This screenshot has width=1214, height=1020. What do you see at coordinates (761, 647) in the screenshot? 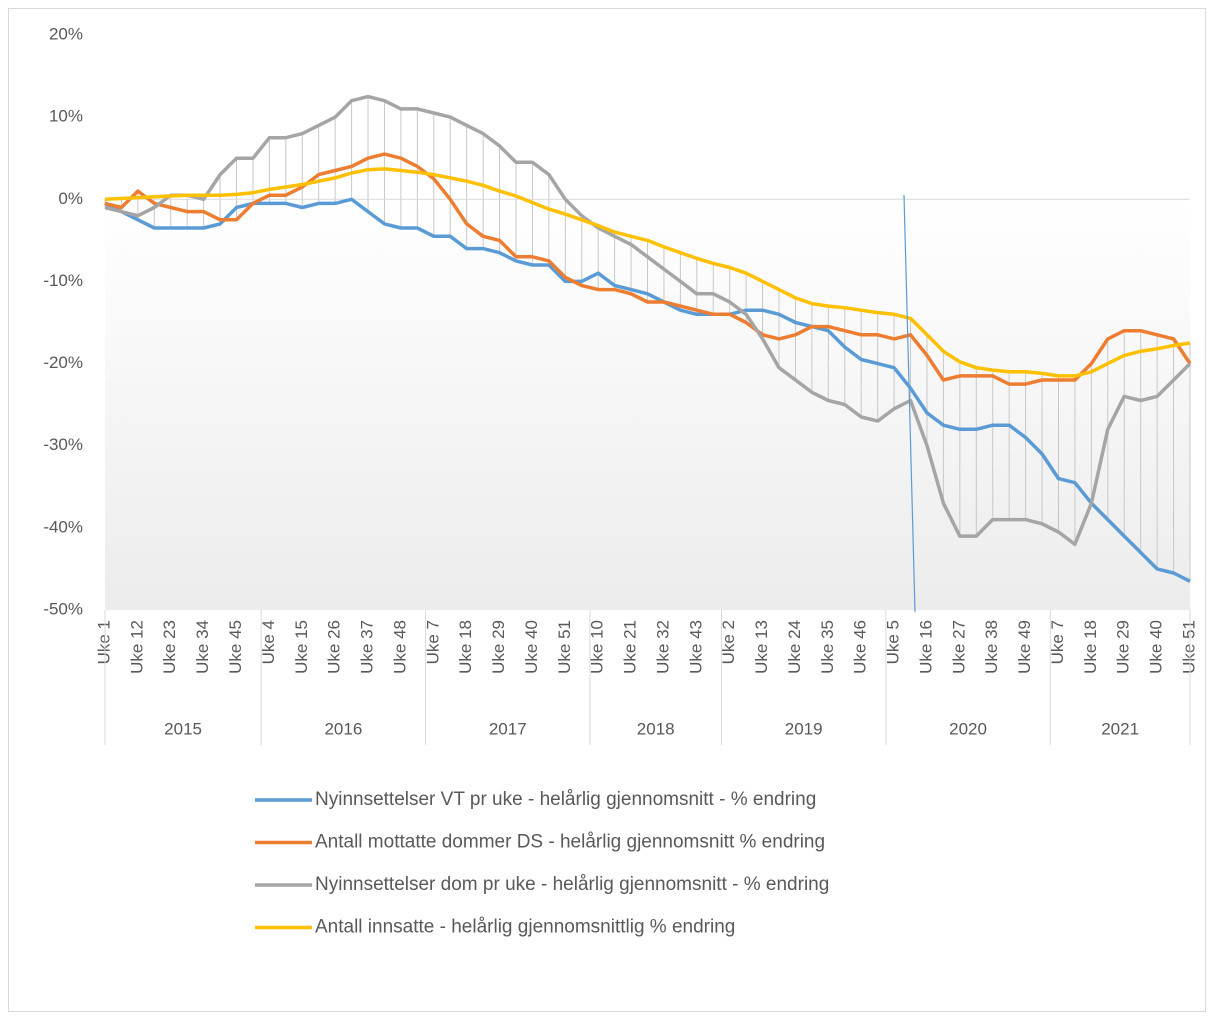
I see `x-tick-label: Uke 13` at bounding box center [761, 647].